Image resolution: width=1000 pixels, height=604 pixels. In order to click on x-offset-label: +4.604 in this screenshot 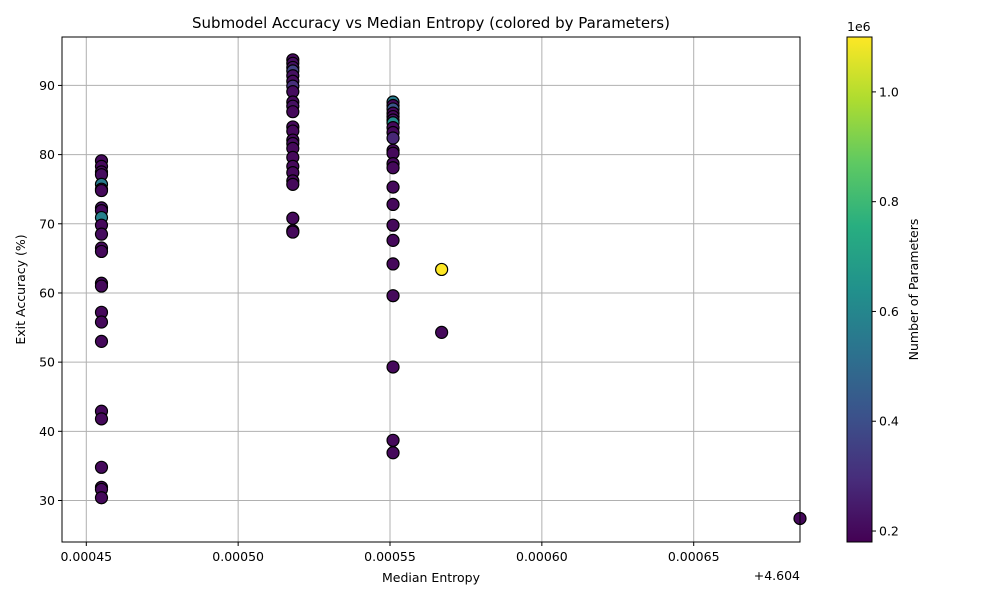, I will do `click(777, 575)`.